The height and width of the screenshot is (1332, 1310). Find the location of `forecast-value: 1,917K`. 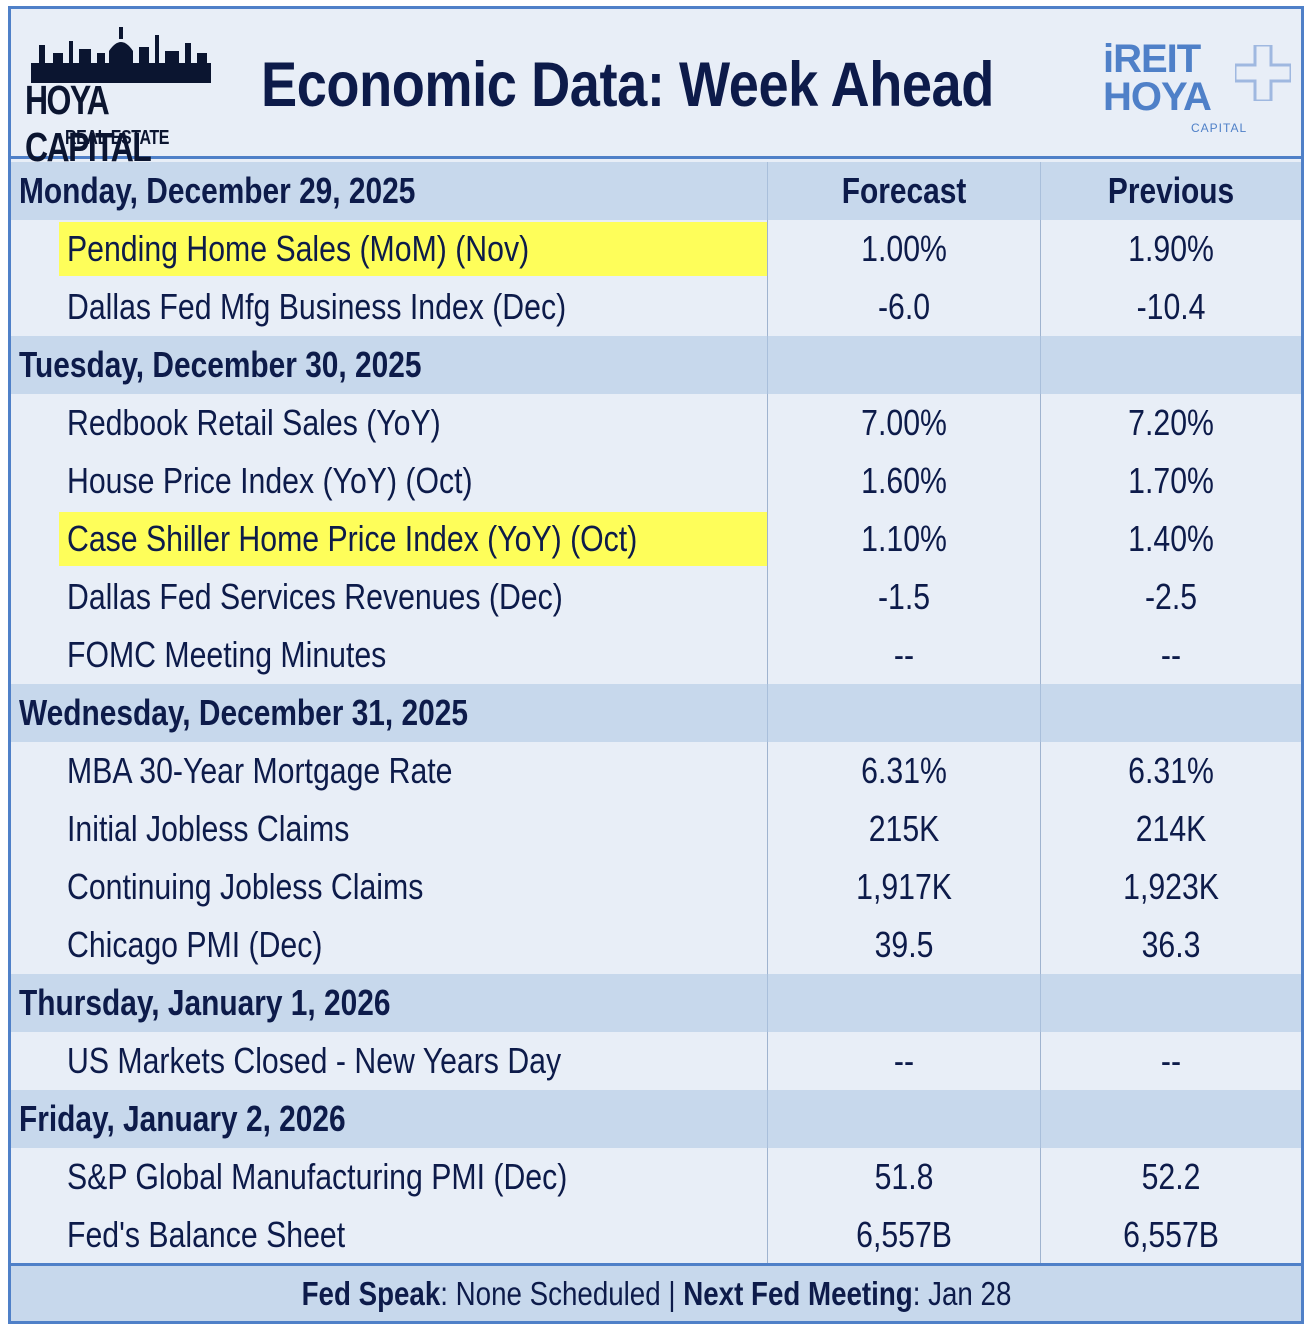

forecast-value: 1,917K is located at coordinates (904, 886).